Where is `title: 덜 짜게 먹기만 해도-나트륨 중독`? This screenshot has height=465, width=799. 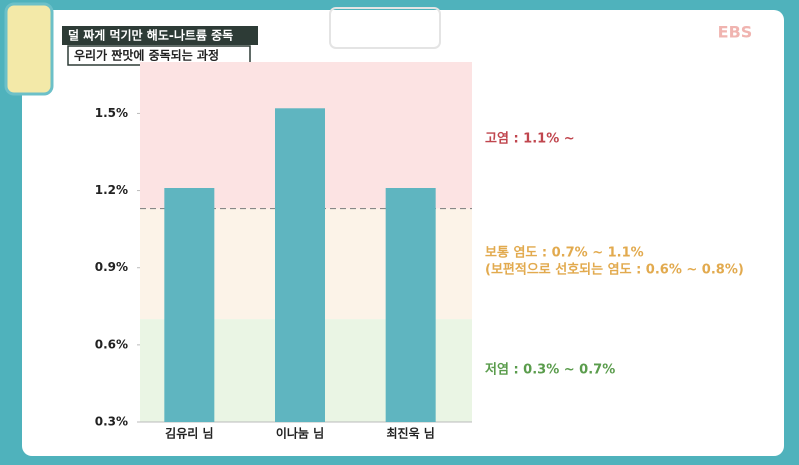
title: 덜 짜게 먹기만 해도-나트륨 중독 is located at coordinates (150, 35).